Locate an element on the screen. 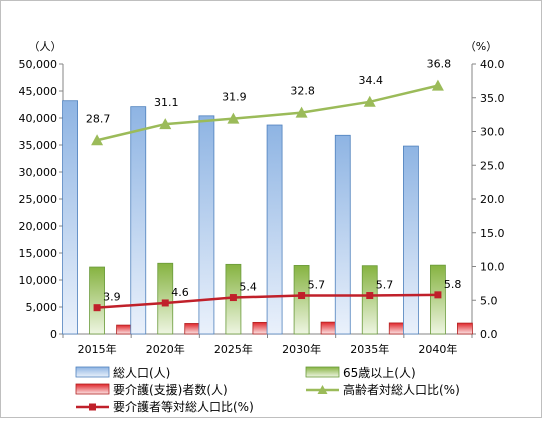 This screenshot has height=421, width=542. left-tick-label: 25,000 is located at coordinates (38, 199).